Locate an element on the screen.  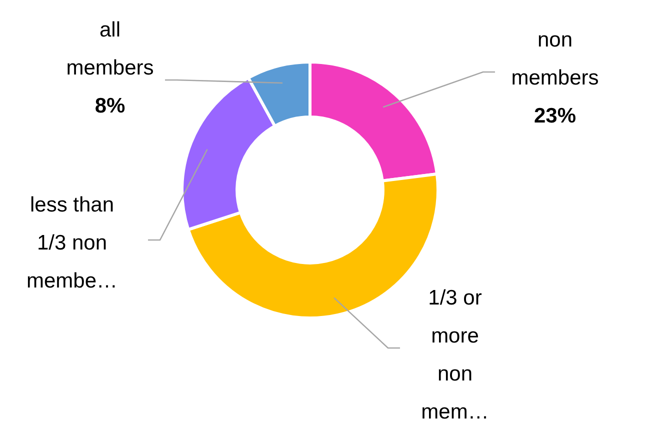
slice-label: all members is located at coordinates (110, 49).